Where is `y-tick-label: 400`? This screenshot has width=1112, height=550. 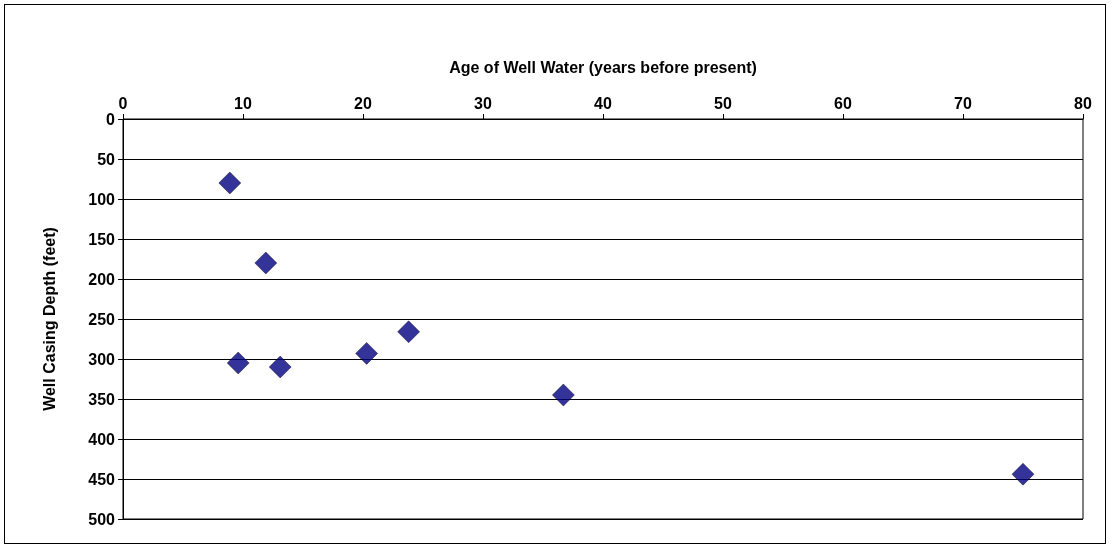
y-tick-label: 400 is located at coordinates (102, 439).